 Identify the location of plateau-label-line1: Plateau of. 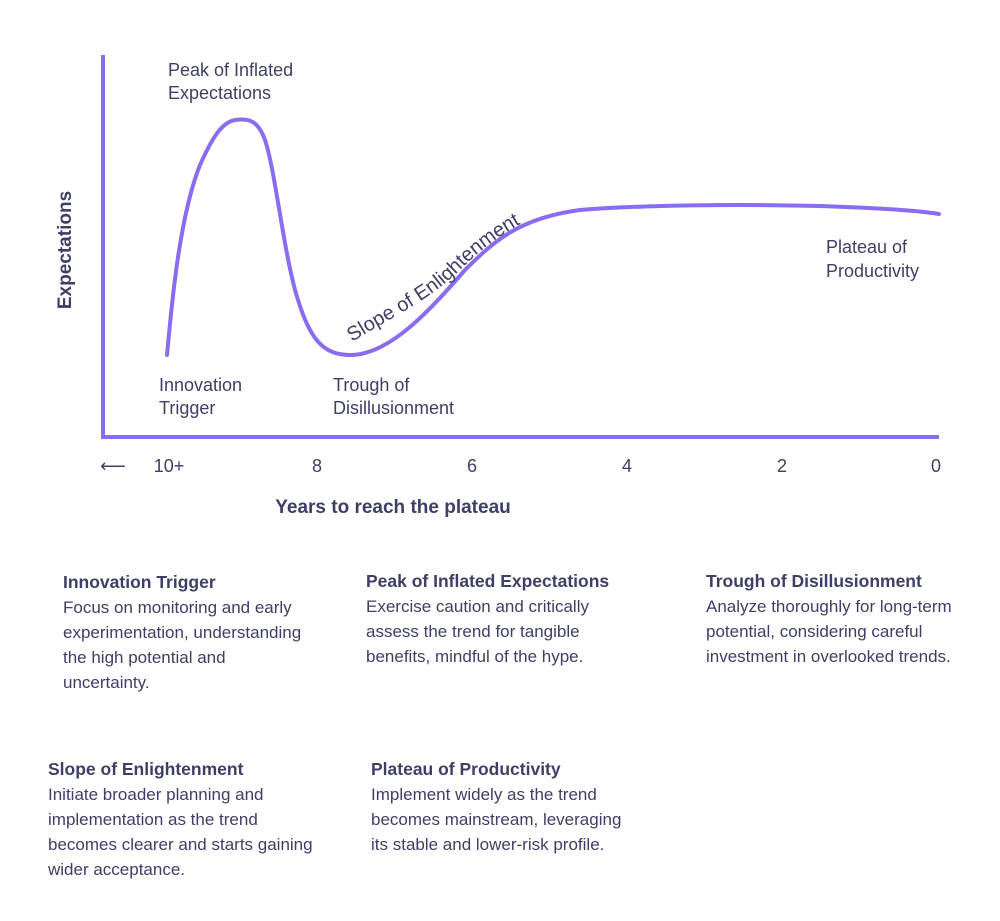
(867, 247).